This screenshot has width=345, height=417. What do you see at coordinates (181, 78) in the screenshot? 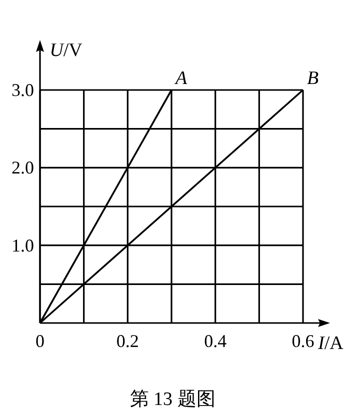
I see `series-label: A` at bounding box center [181, 78].